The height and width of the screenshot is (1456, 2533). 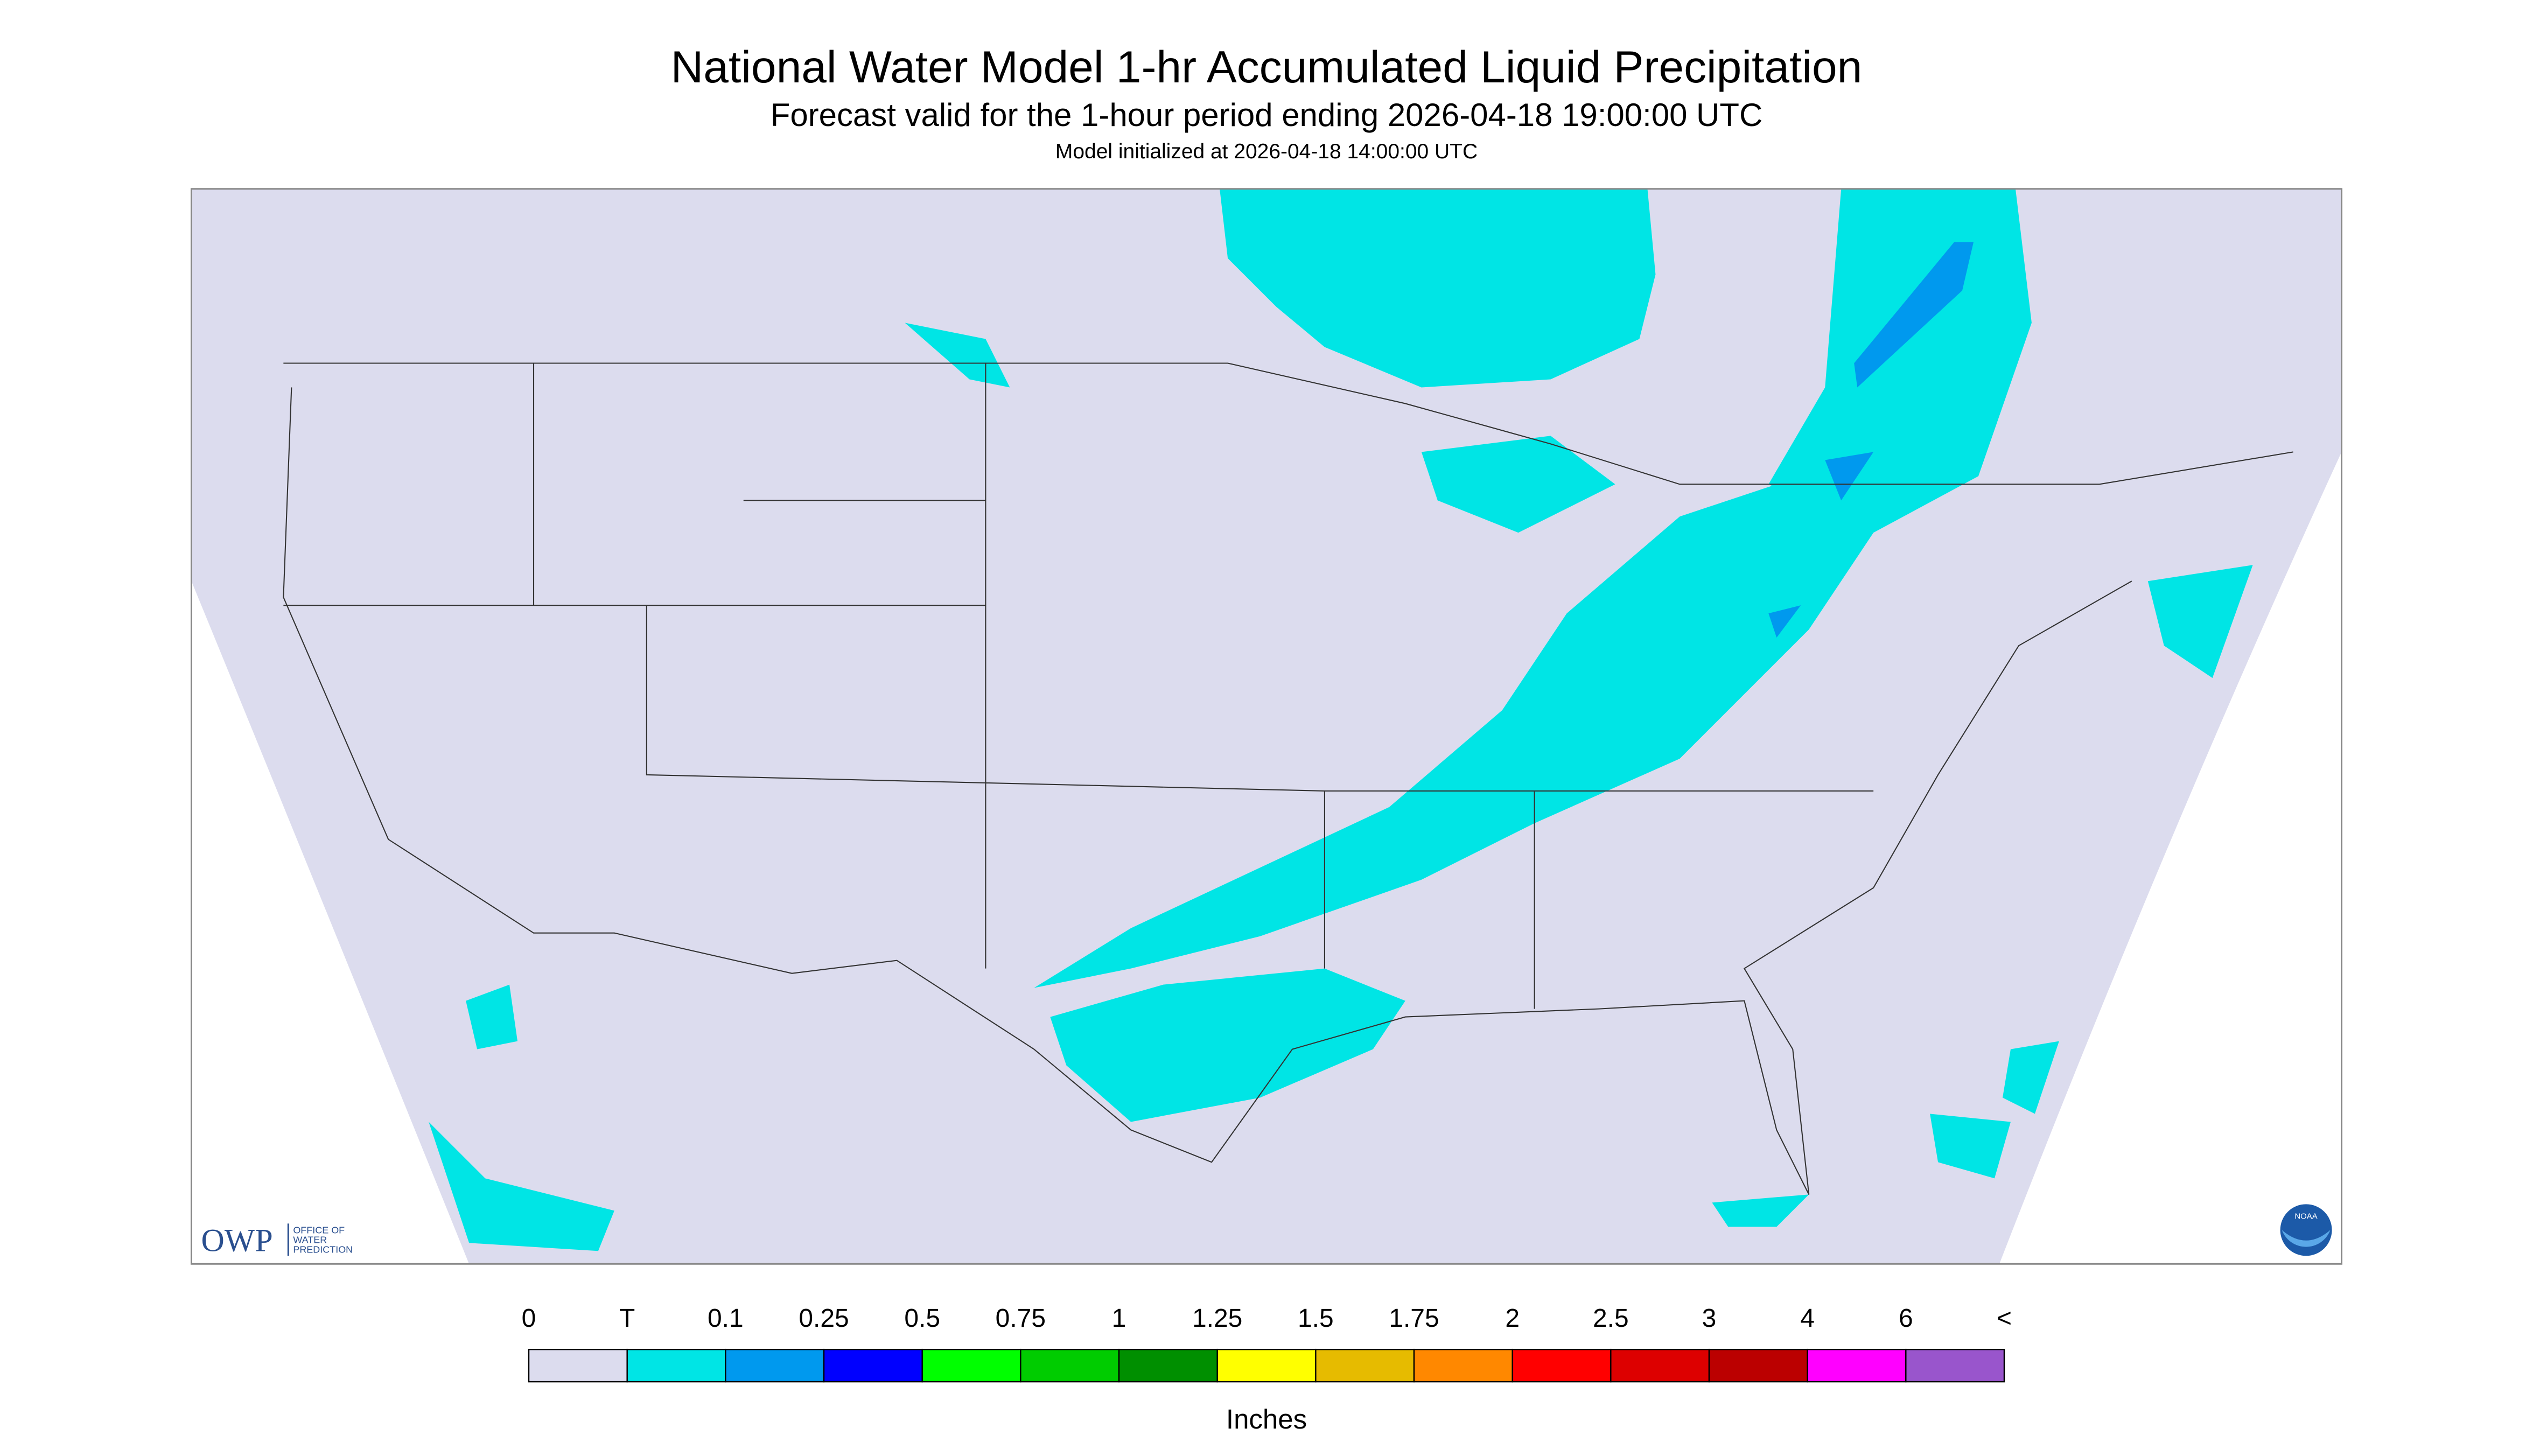 I want to click on legend: 0 T 0.1 0.25 0.5 0.75 1 1.25 1.5 1.75 2 2.5 3 4 6 <, so click(x=1267, y=1343).